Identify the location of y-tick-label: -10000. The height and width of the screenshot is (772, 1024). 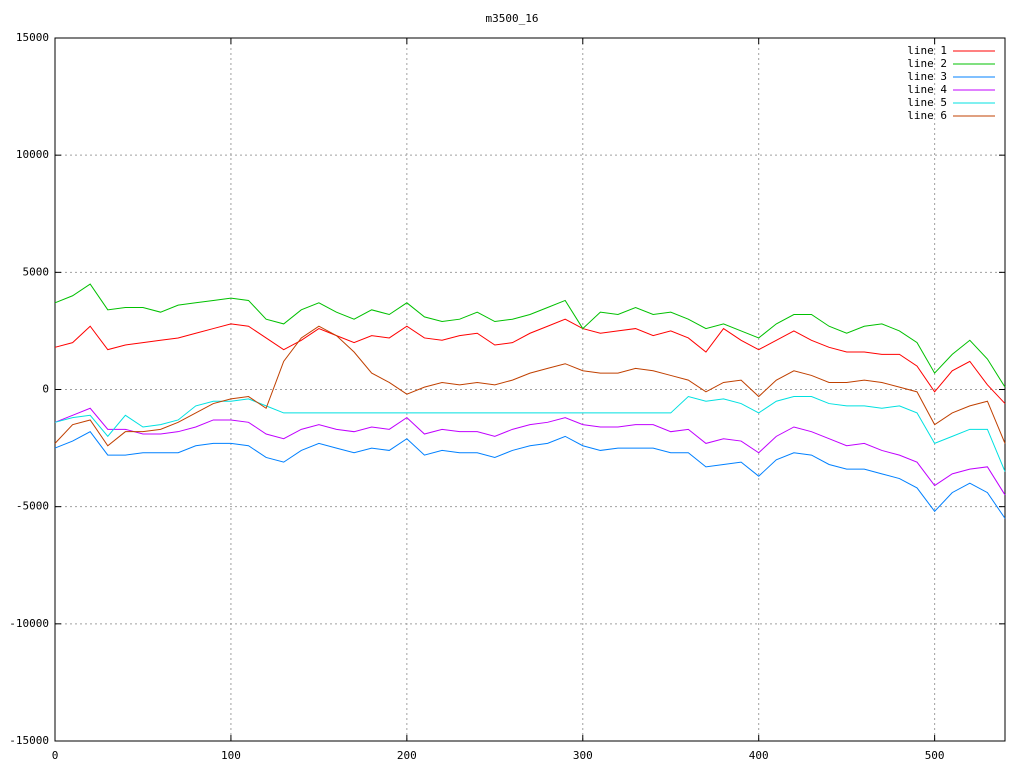
(29, 623).